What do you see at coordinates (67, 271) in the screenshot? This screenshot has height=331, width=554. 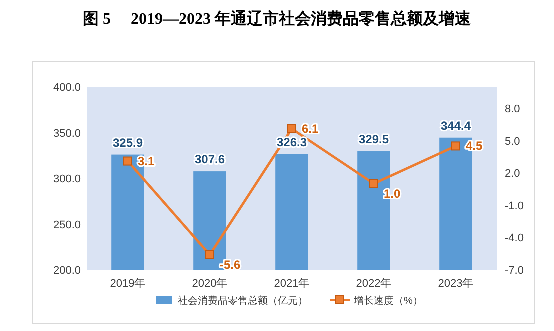 I see `y-tick-label: 200.0` at bounding box center [67, 271].